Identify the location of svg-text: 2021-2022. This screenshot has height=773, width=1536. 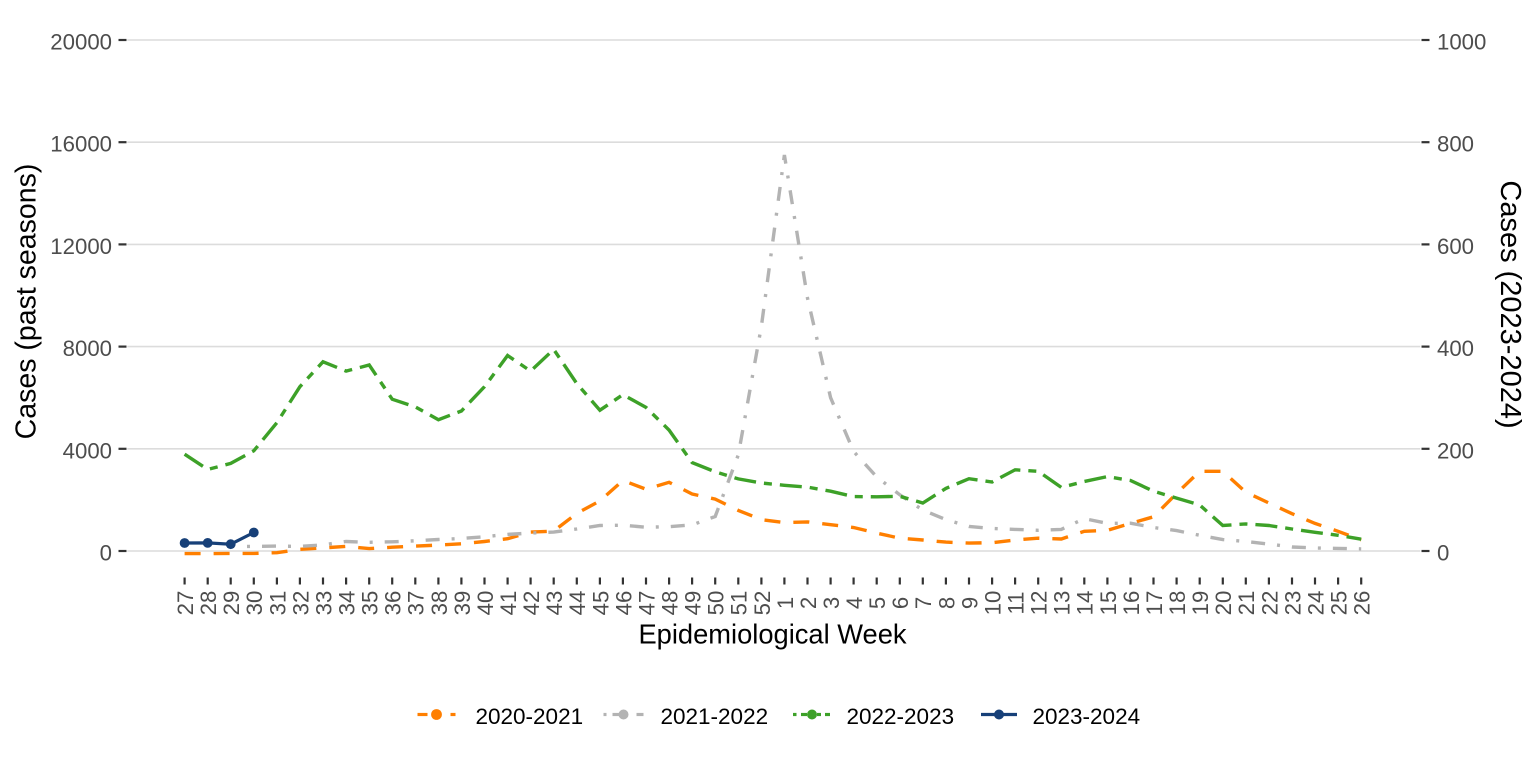
(715, 716).